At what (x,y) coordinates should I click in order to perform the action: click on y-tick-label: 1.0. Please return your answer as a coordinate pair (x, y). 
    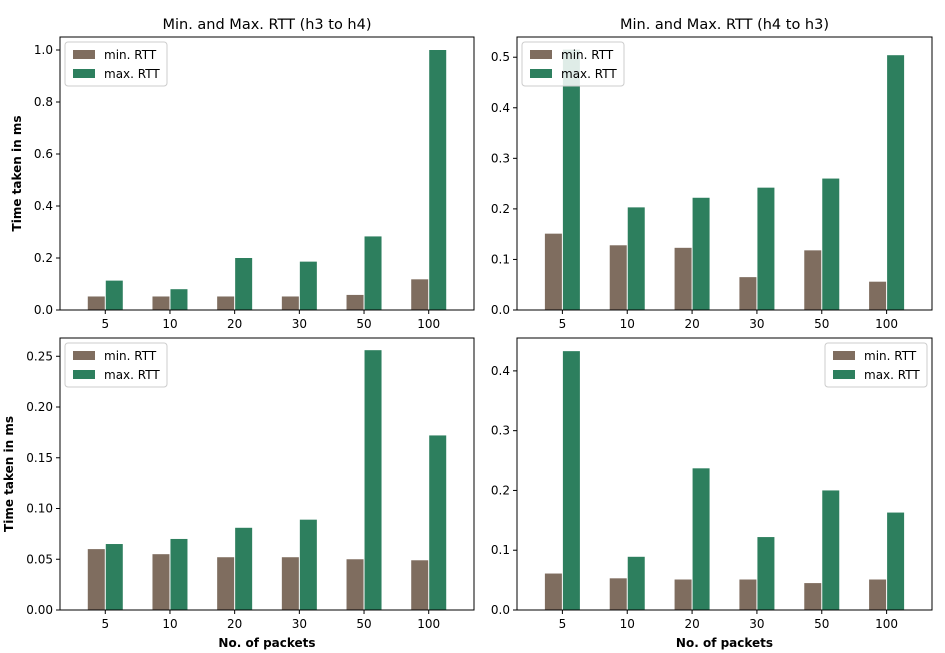
    Looking at the image, I should click on (43, 50).